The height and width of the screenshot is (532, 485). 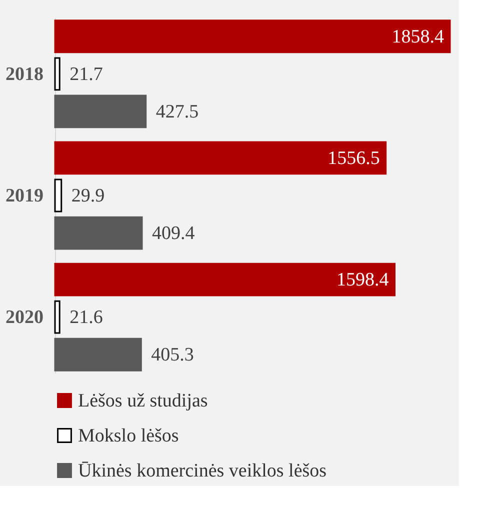 What do you see at coordinates (177, 111) in the screenshot?
I see `data-label: 427.5` at bounding box center [177, 111].